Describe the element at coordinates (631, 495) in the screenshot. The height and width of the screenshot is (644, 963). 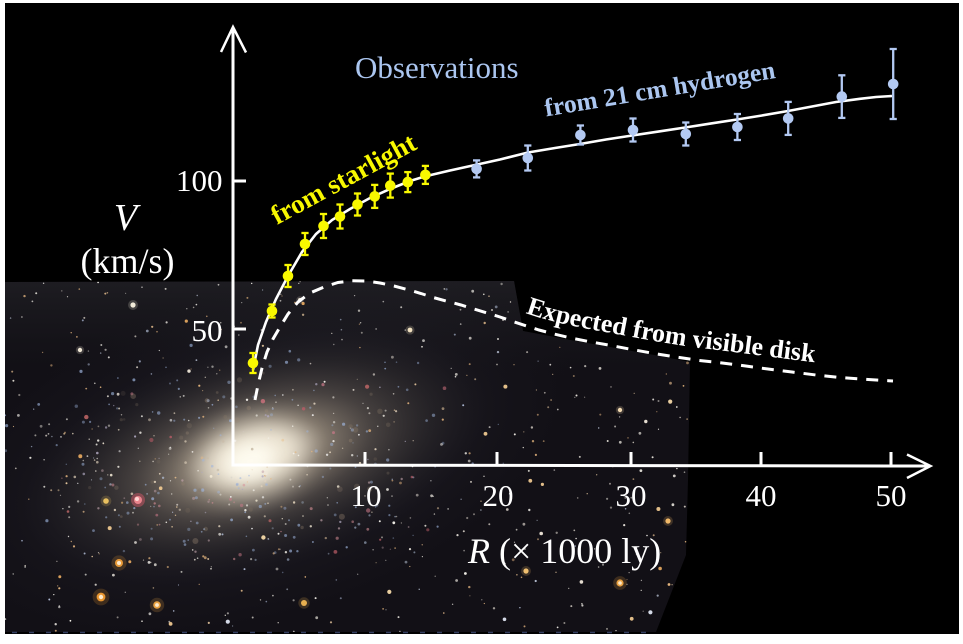
I see `svg-text: 30` at that location.